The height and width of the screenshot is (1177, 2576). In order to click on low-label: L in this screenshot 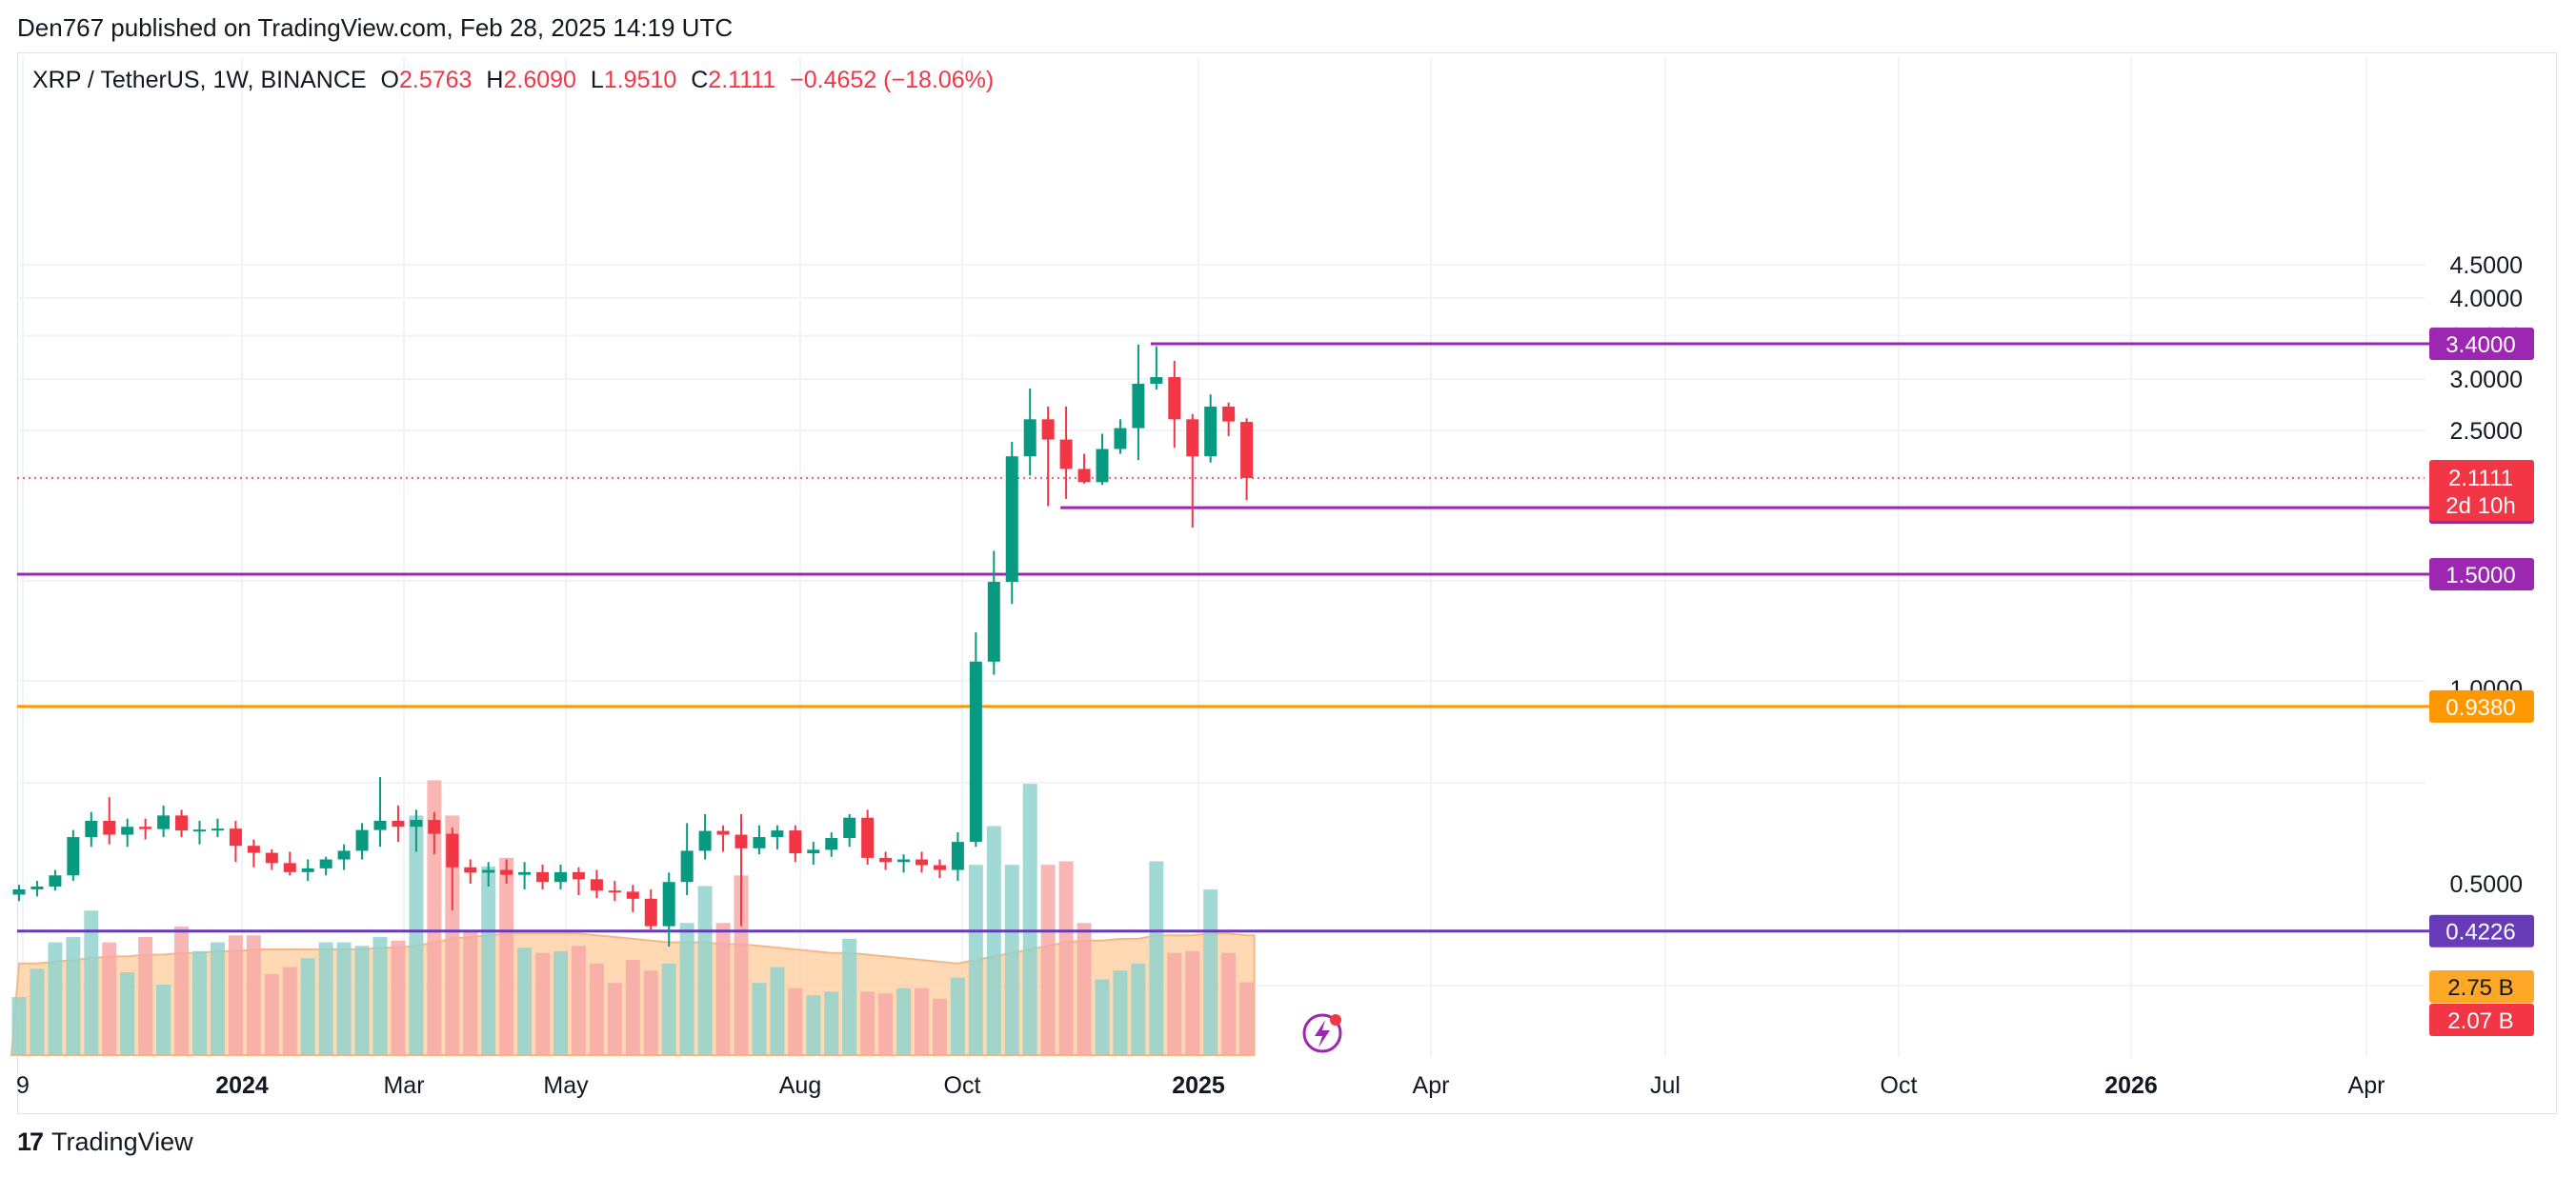, I will do `click(597, 80)`.